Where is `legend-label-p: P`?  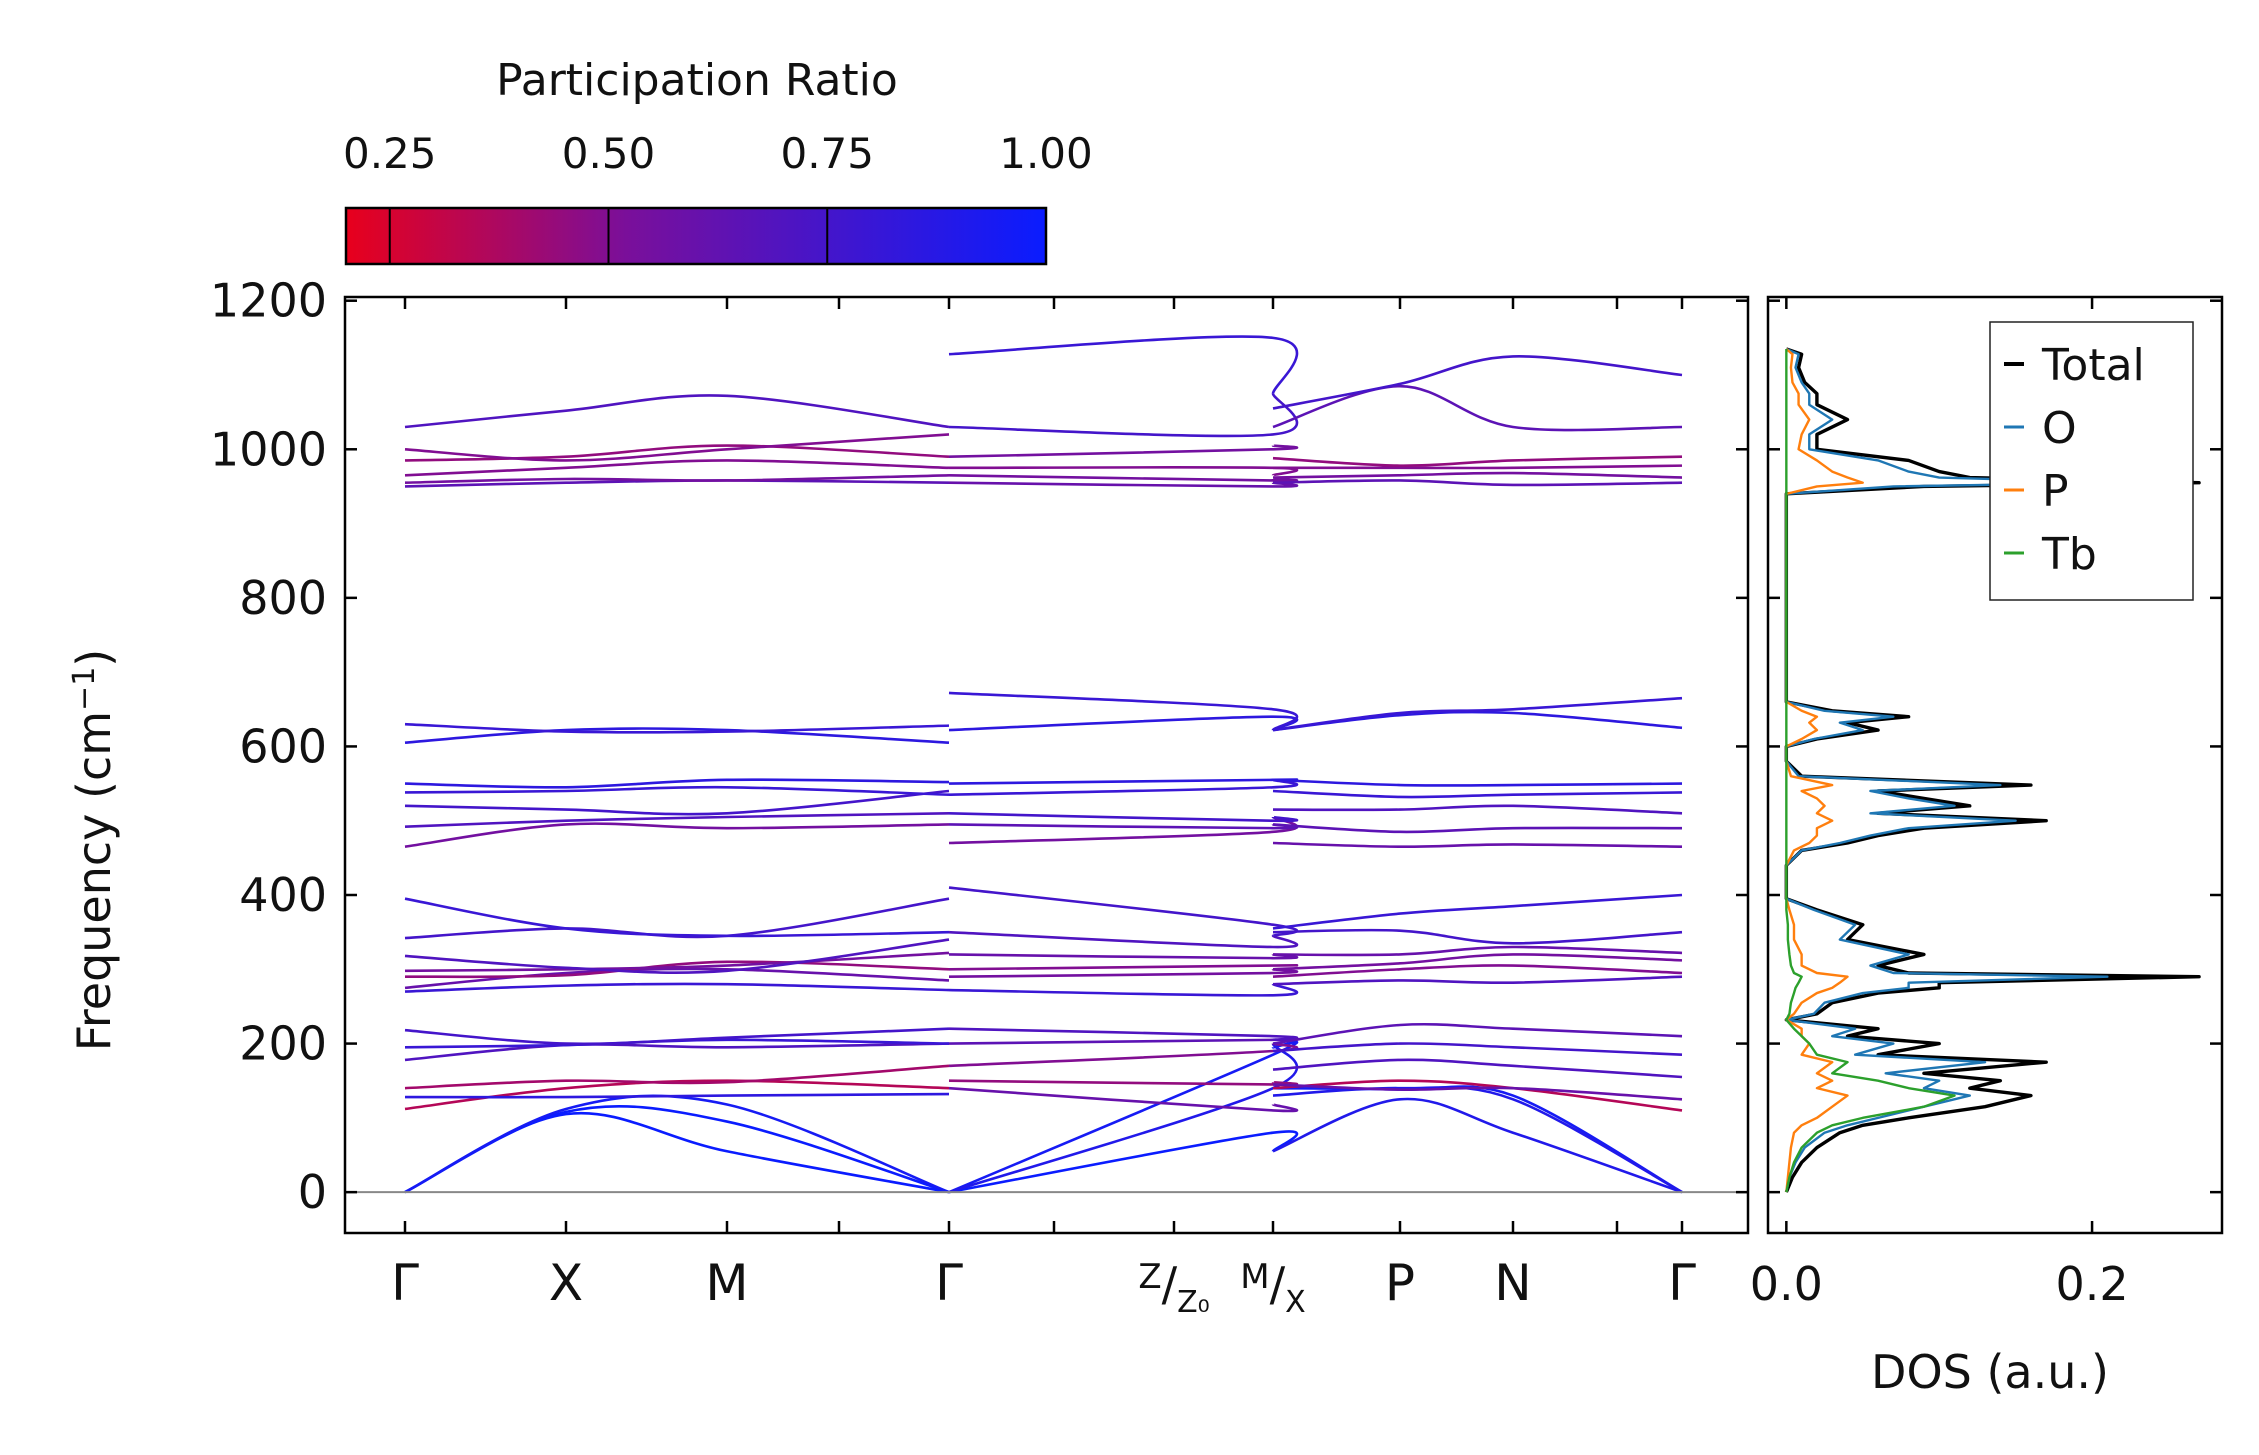 legend-label-p: P is located at coordinates (2055, 491).